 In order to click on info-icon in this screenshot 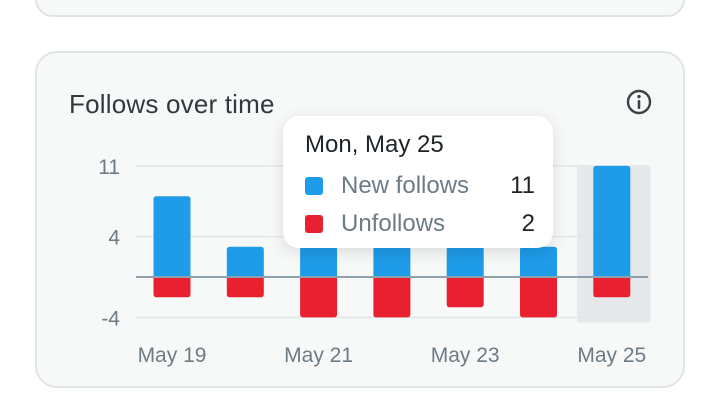, I will do `click(639, 102)`.